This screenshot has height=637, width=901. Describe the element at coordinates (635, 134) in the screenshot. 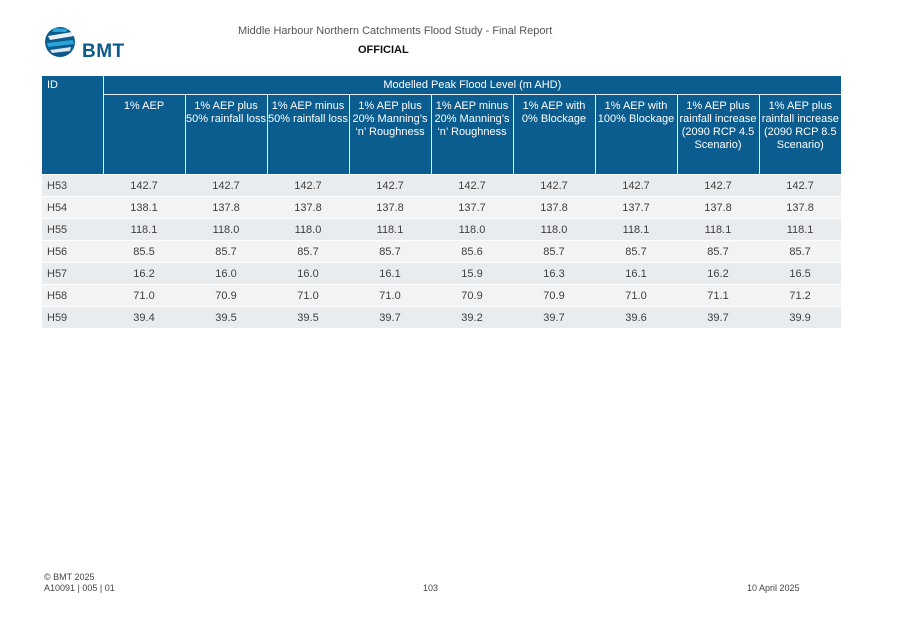

I see `column-header: 1% AEP with 100% Blockage` at that location.